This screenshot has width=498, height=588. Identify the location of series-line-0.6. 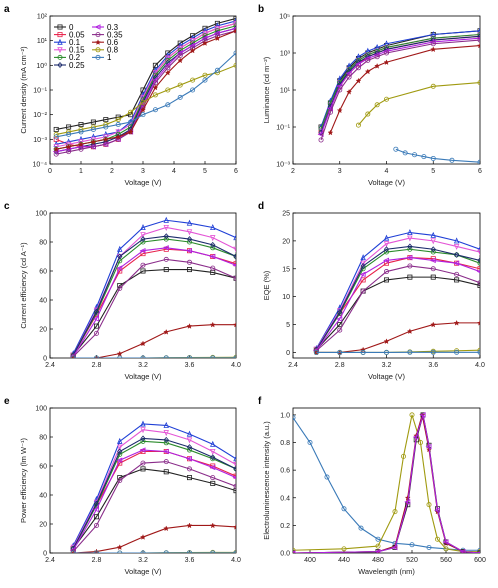
(386, 483).